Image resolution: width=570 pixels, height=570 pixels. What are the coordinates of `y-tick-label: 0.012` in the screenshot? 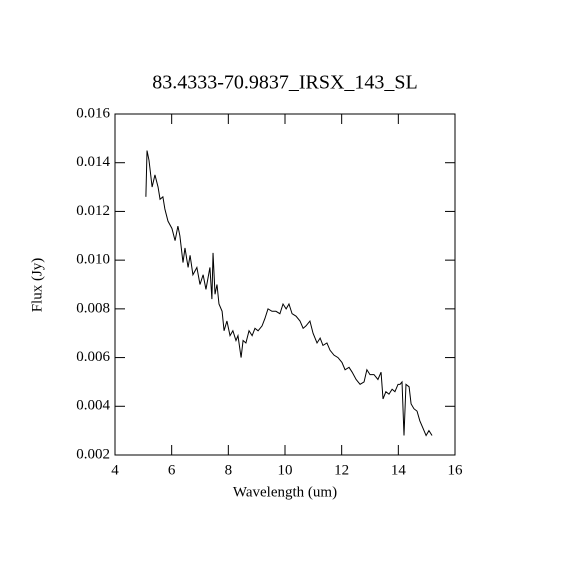 It's located at (93, 211).